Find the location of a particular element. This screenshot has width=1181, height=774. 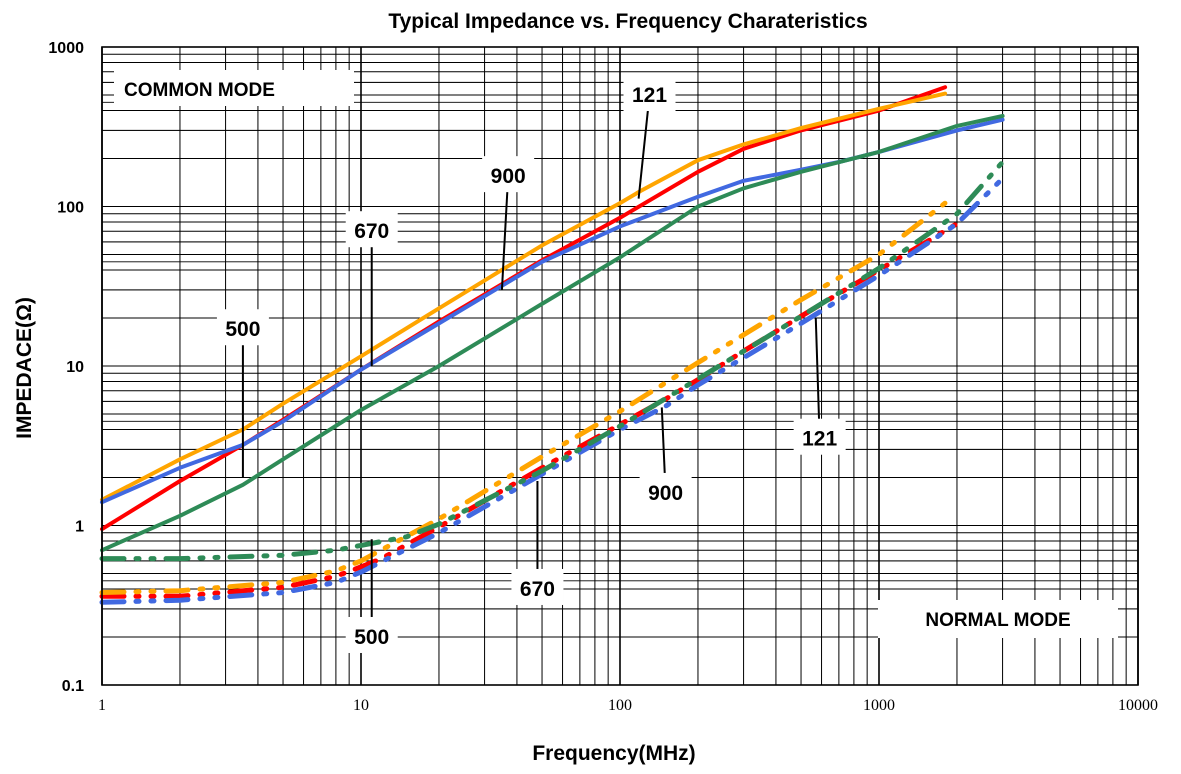

y-tick-label: 0.1 is located at coordinates (73, 686).